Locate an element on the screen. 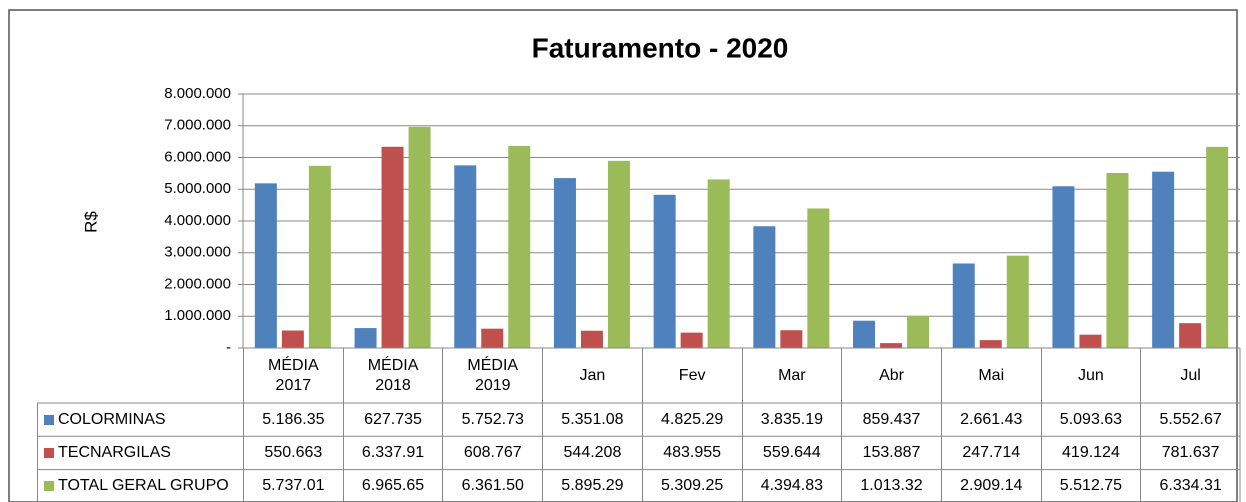  x-tick-label-text: Abr is located at coordinates (891, 375).